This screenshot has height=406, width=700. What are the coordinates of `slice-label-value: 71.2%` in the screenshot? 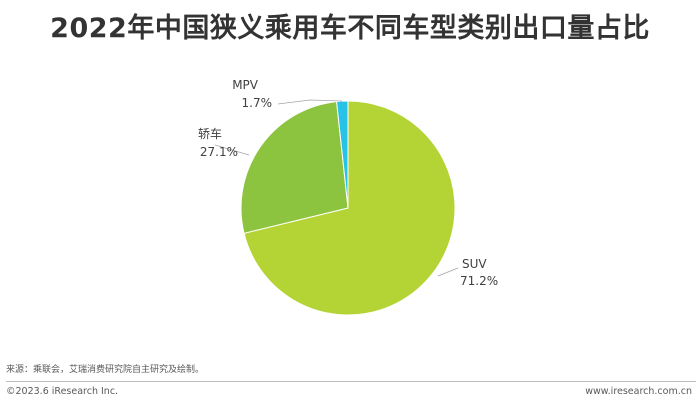 It's located at (479, 281).